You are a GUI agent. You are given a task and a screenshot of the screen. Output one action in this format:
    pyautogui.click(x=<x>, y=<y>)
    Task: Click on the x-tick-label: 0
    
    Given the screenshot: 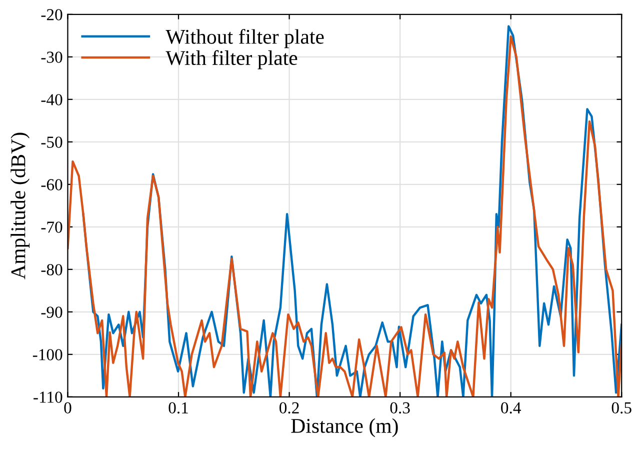 What is the action you would take?
    pyautogui.click(x=68, y=408)
    